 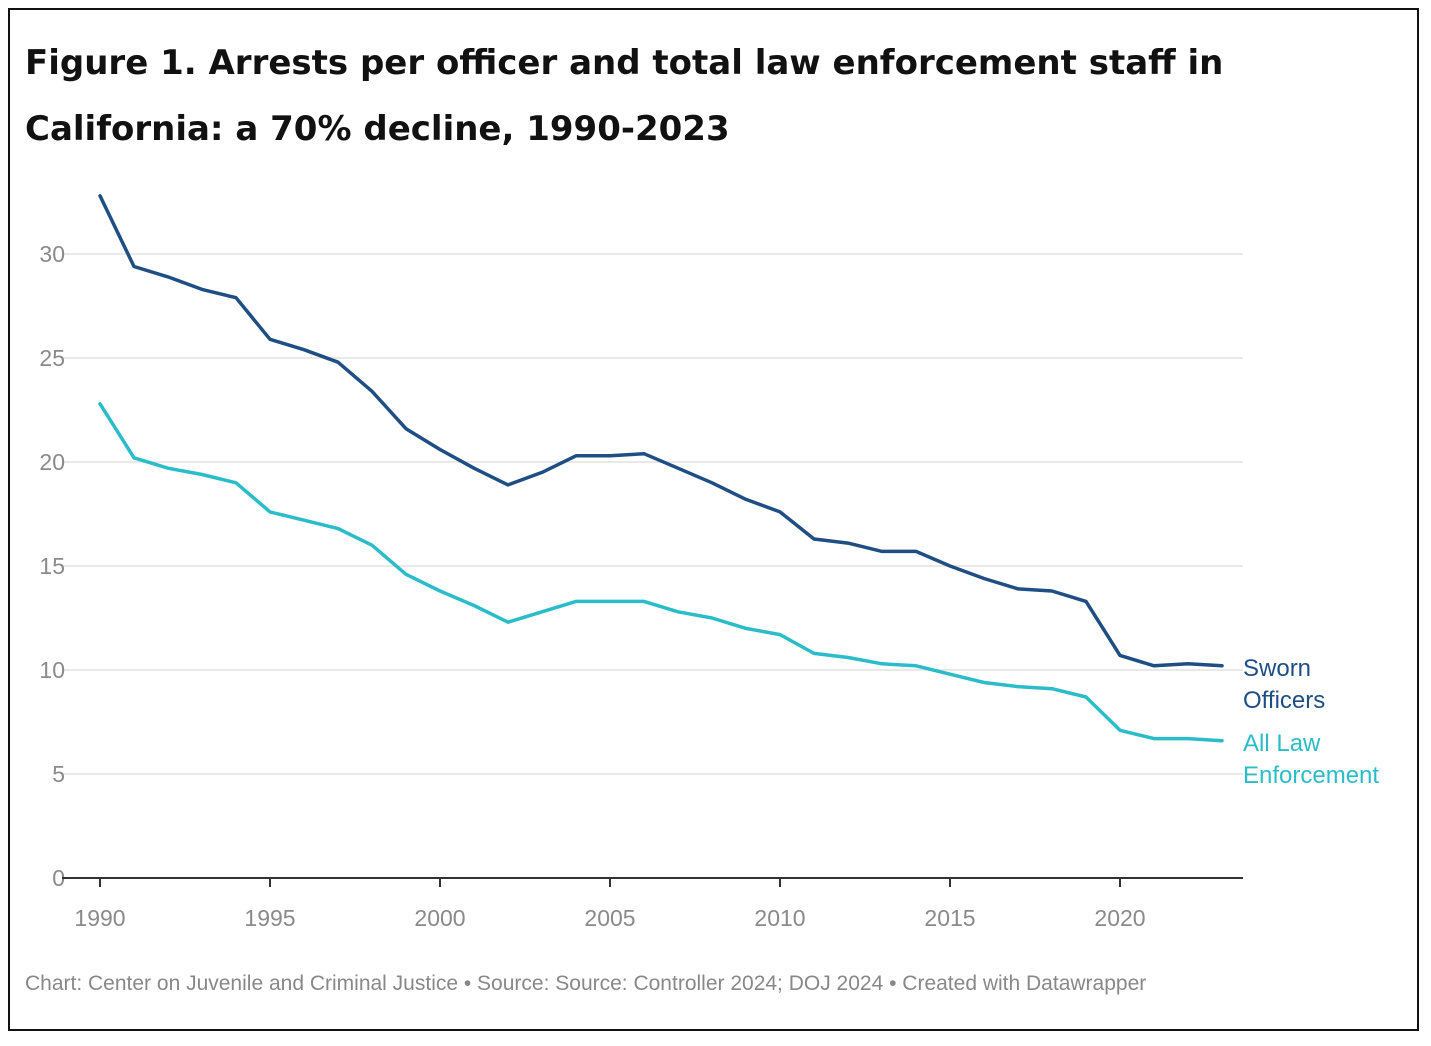 I want to click on y-tick-label-5: 5, so click(x=58, y=774).